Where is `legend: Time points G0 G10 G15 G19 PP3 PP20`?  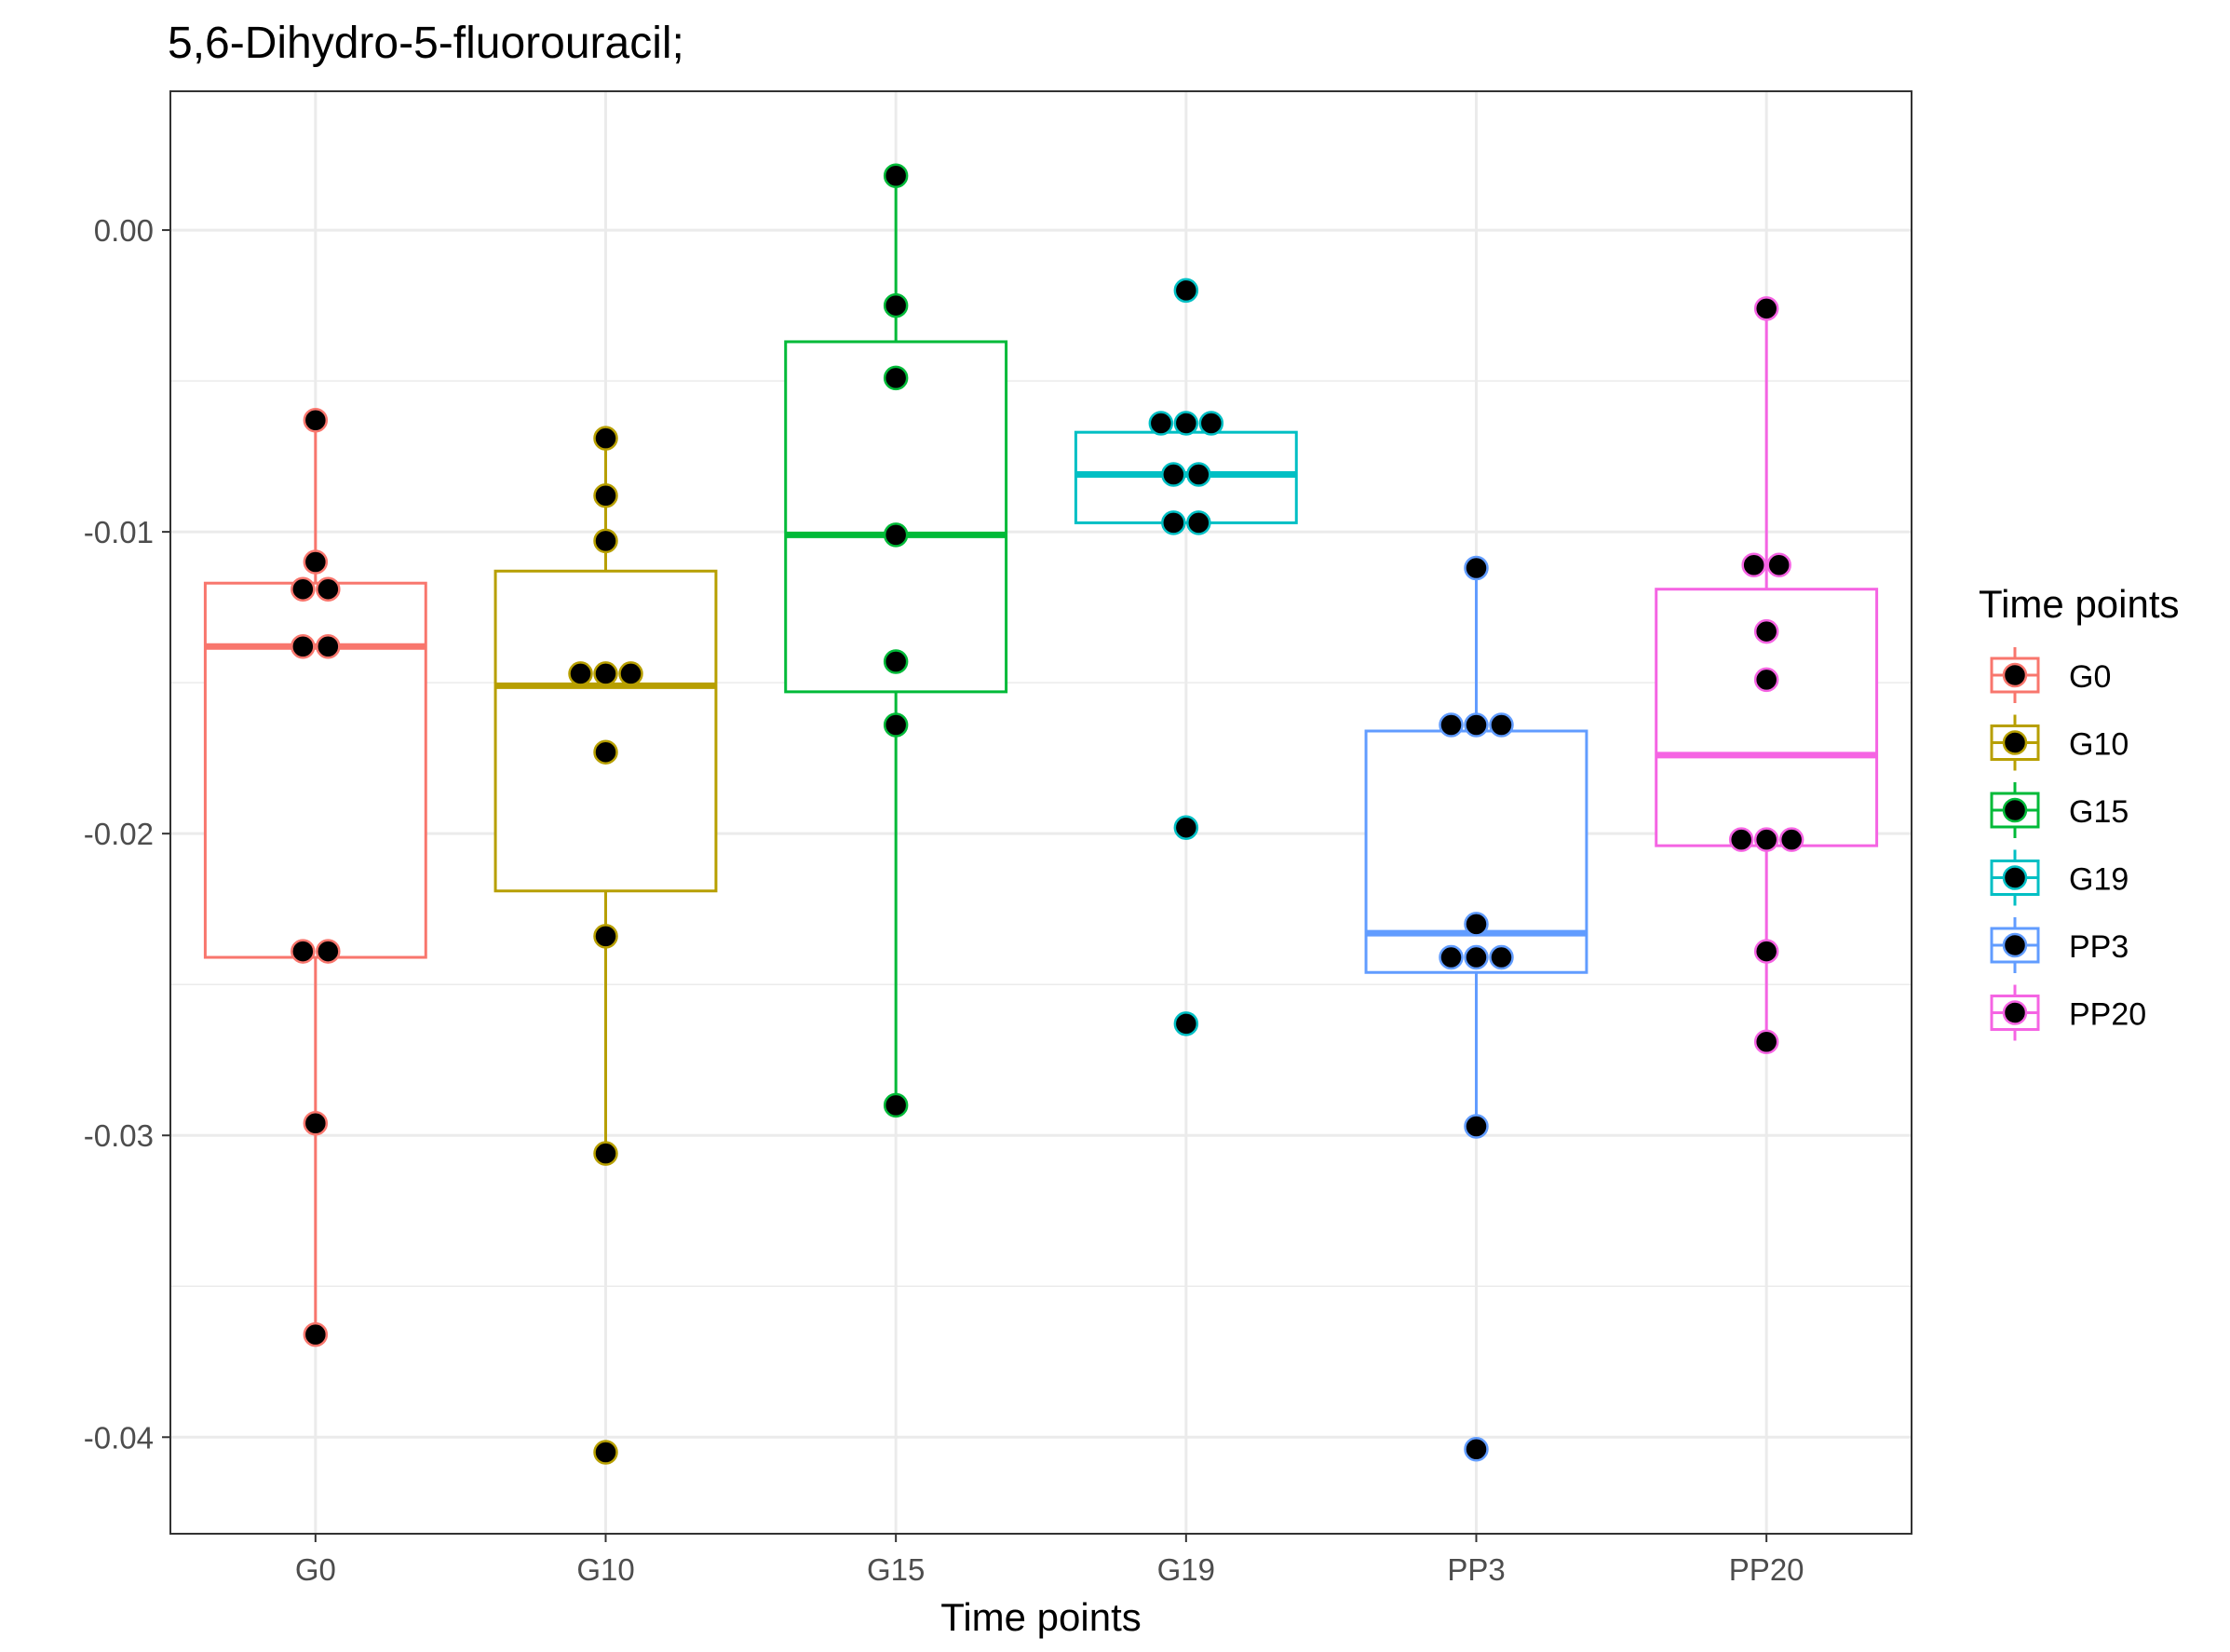 legend: Time points G0 G10 G15 G19 PP3 PP20 is located at coordinates (2079, 811).